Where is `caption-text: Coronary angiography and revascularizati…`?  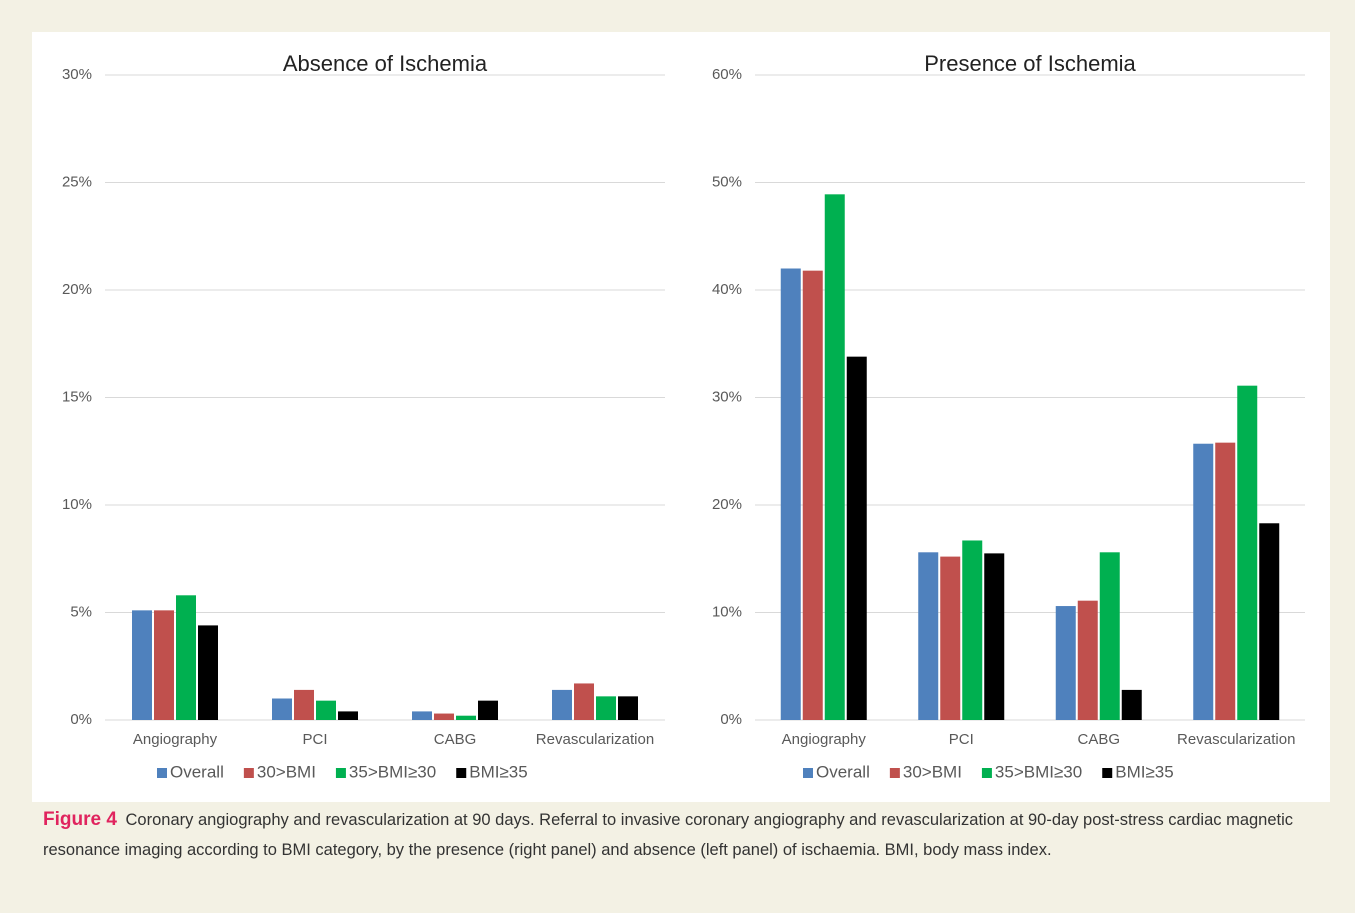 caption-text: Coronary angiography and revascularizati… is located at coordinates (668, 835).